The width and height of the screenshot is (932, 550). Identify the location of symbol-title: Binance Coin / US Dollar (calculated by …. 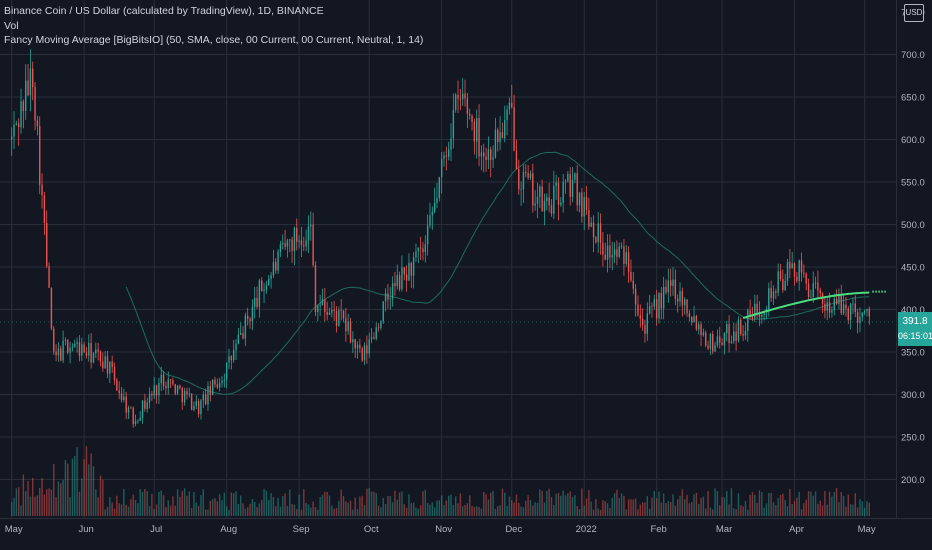
(164, 11).